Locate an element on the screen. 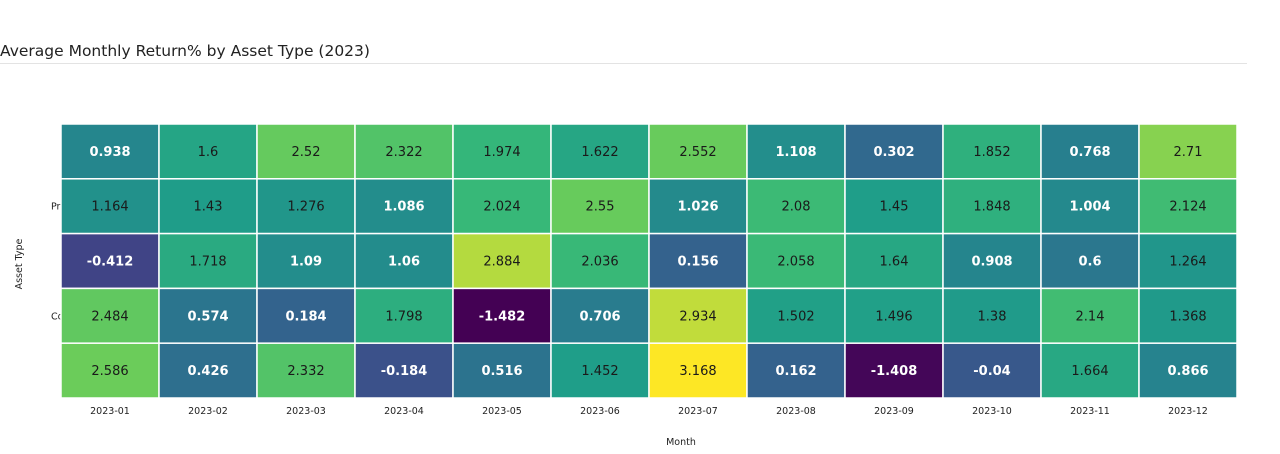 This screenshot has width=1280, height=454. cell-value-label: 2.058 is located at coordinates (795, 262).